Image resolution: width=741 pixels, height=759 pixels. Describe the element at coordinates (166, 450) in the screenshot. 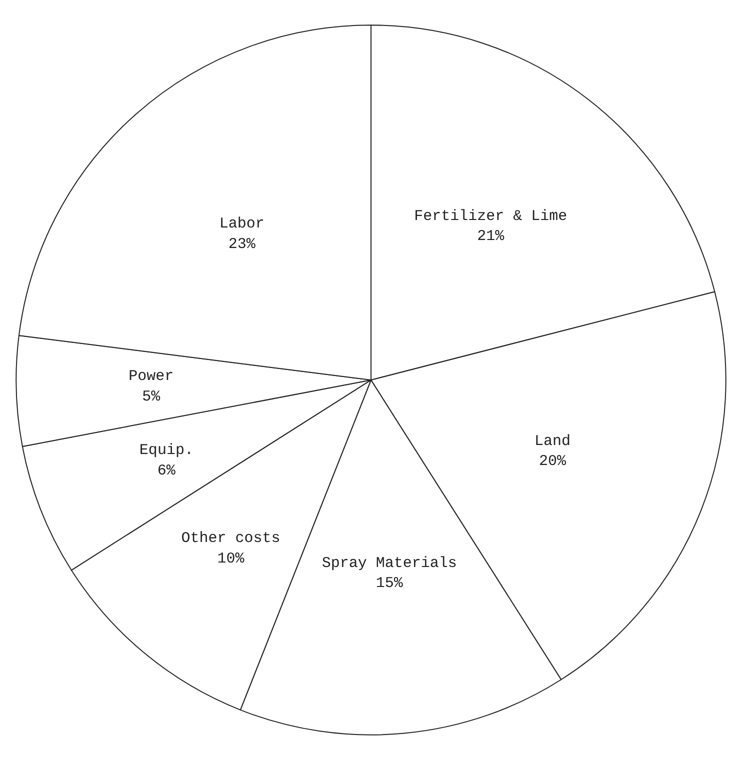

I see `slice-label: Equip.` at that location.